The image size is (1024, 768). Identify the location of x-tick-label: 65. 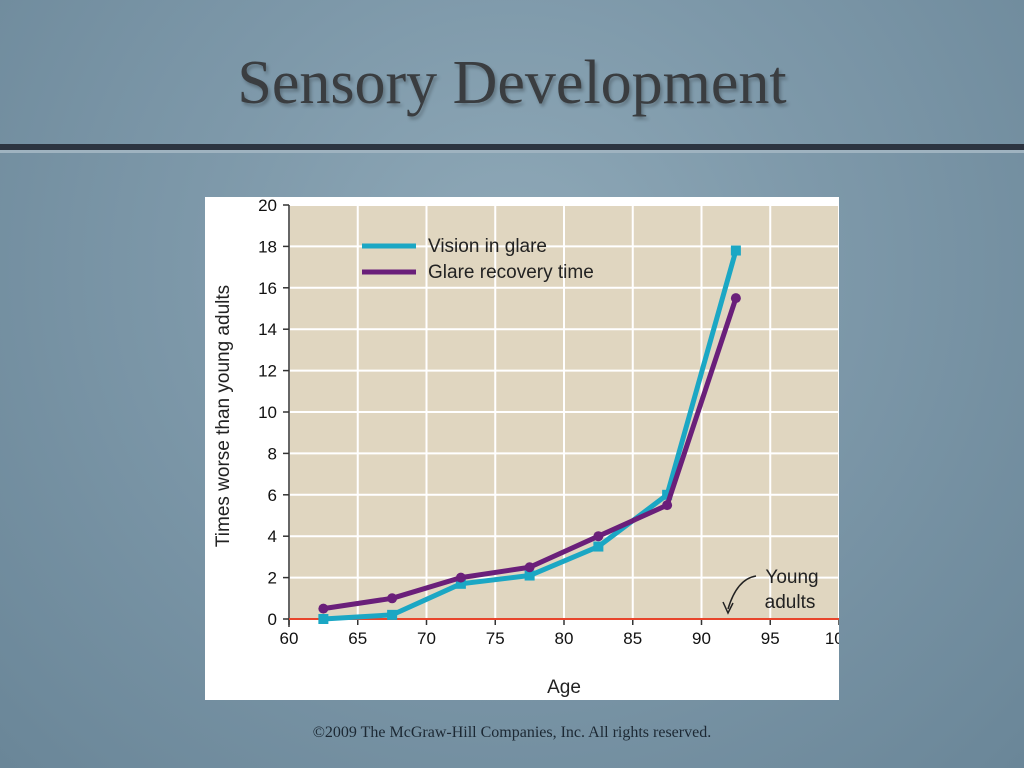
(357, 638).